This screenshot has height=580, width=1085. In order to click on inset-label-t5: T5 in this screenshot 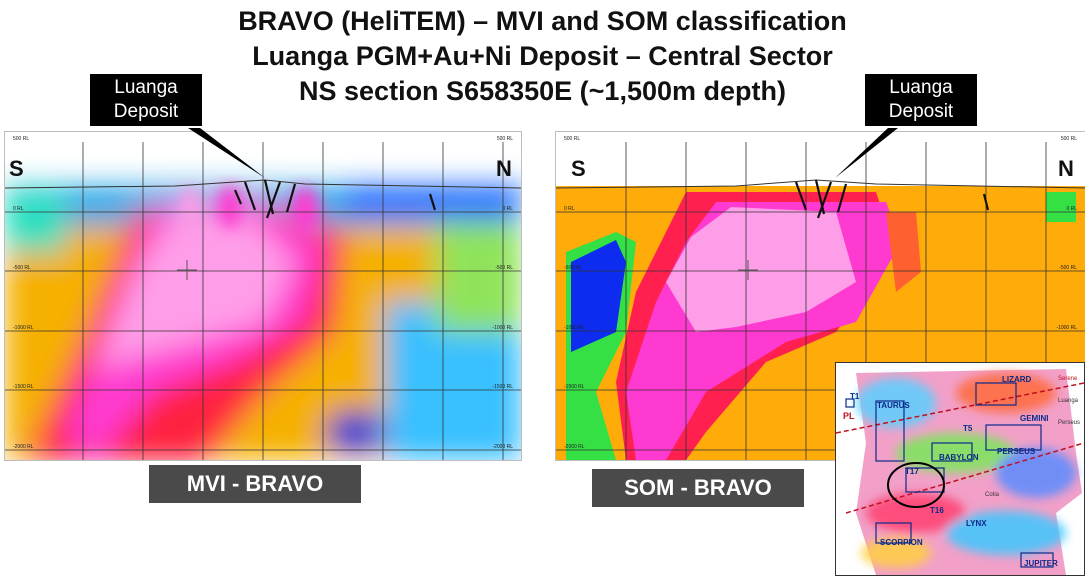, I will do `click(968, 428)`.